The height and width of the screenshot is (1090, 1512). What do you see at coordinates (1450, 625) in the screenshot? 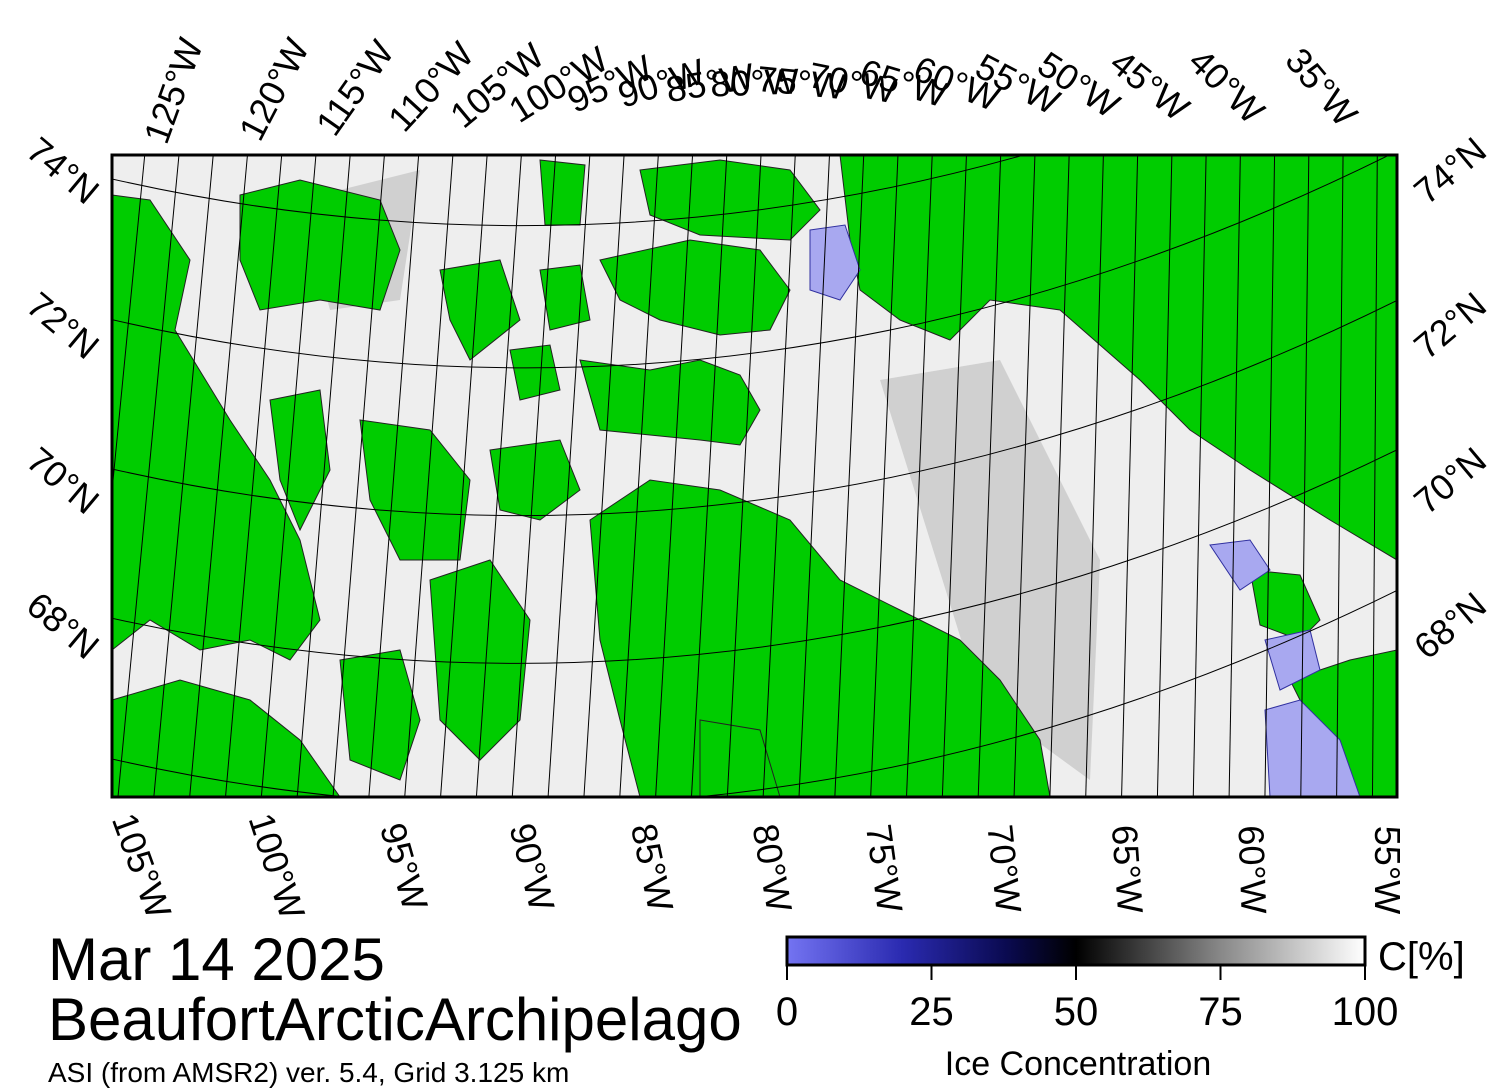
I see `right-lat-label: 68°N` at bounding box center [1450, 625].